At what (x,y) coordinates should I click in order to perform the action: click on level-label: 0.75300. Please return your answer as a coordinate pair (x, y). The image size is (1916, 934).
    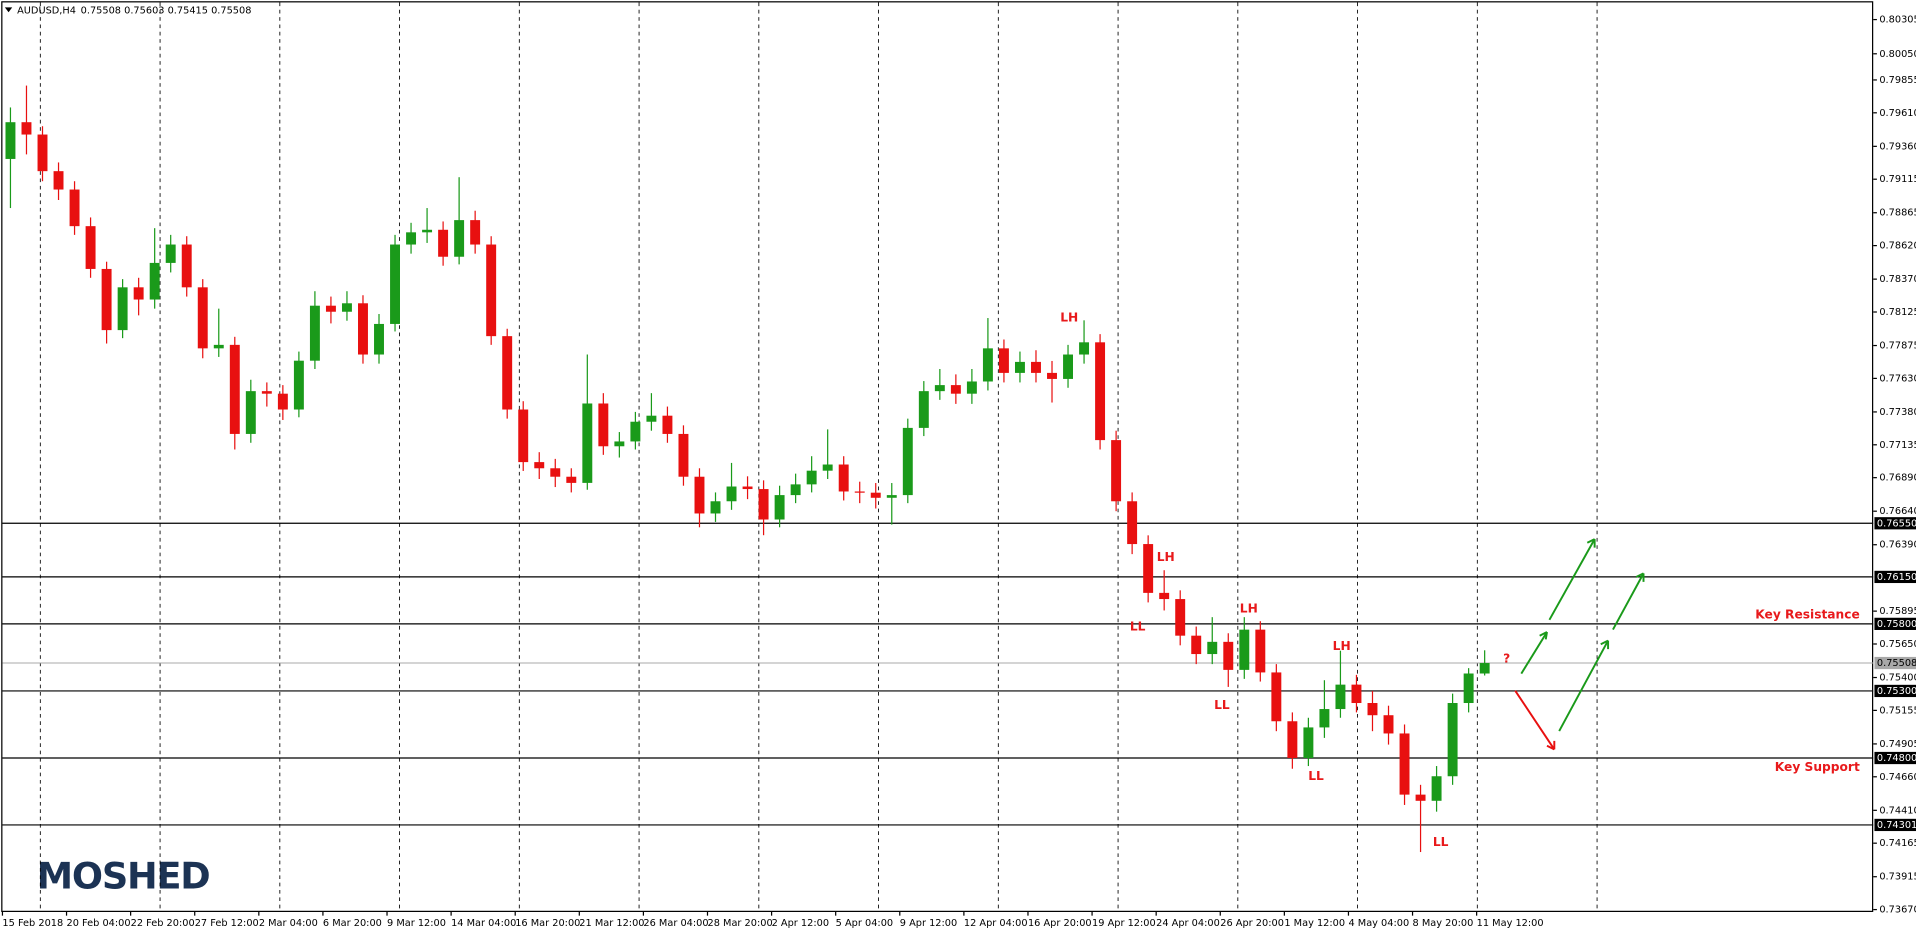
    Looking at the image, I should click on (1896, 691).